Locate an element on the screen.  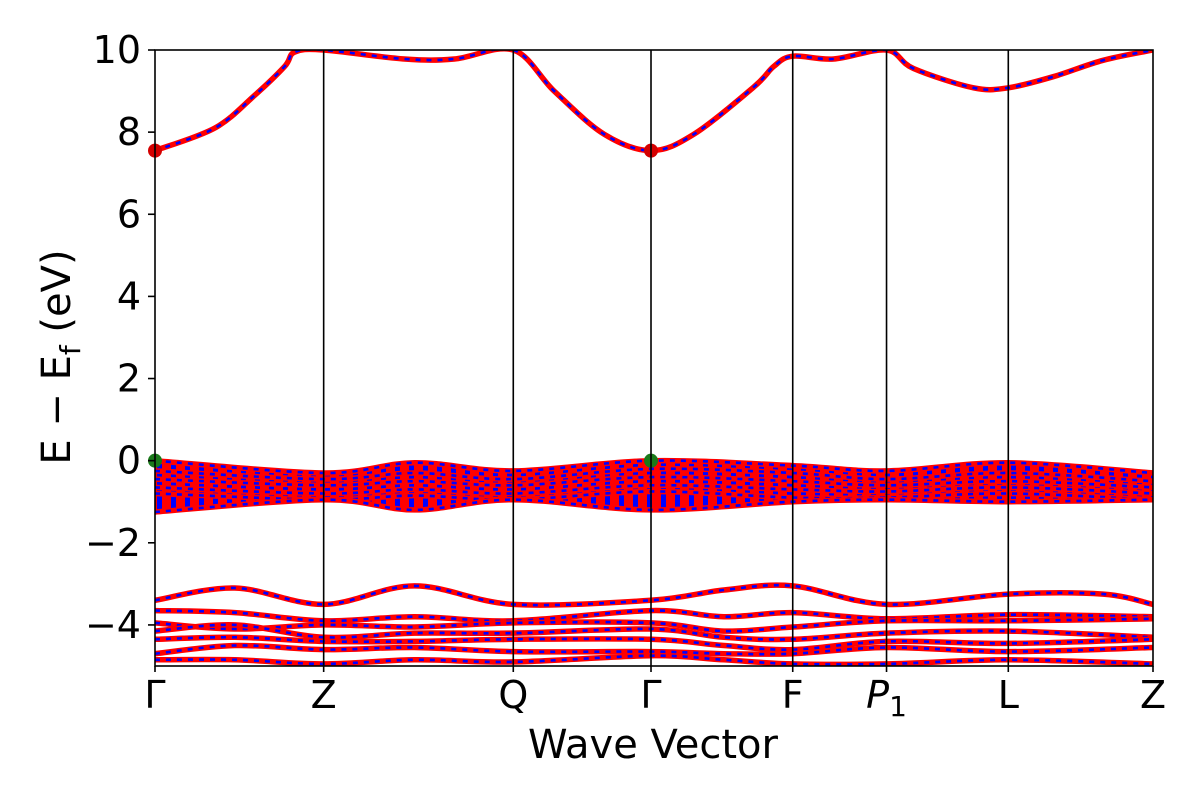
x-tick-label-6: L is located at coordinates (1008, 695).